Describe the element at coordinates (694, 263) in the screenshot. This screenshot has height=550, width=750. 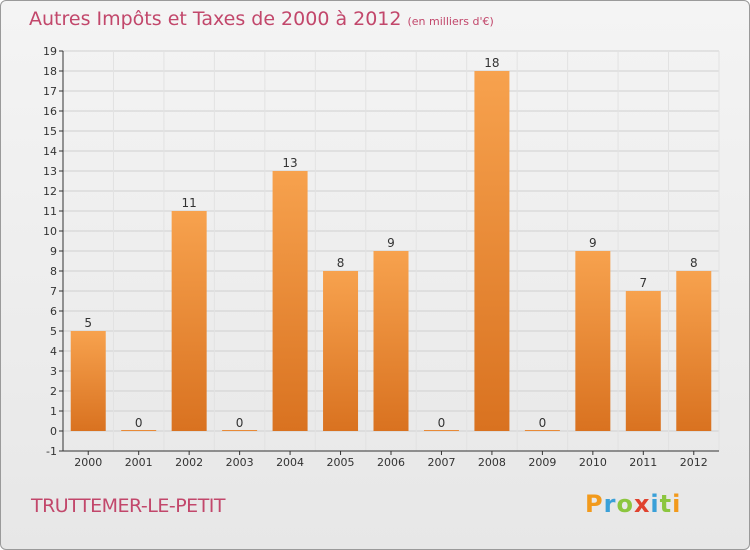
I see `data-label-2012: 8` at that location.